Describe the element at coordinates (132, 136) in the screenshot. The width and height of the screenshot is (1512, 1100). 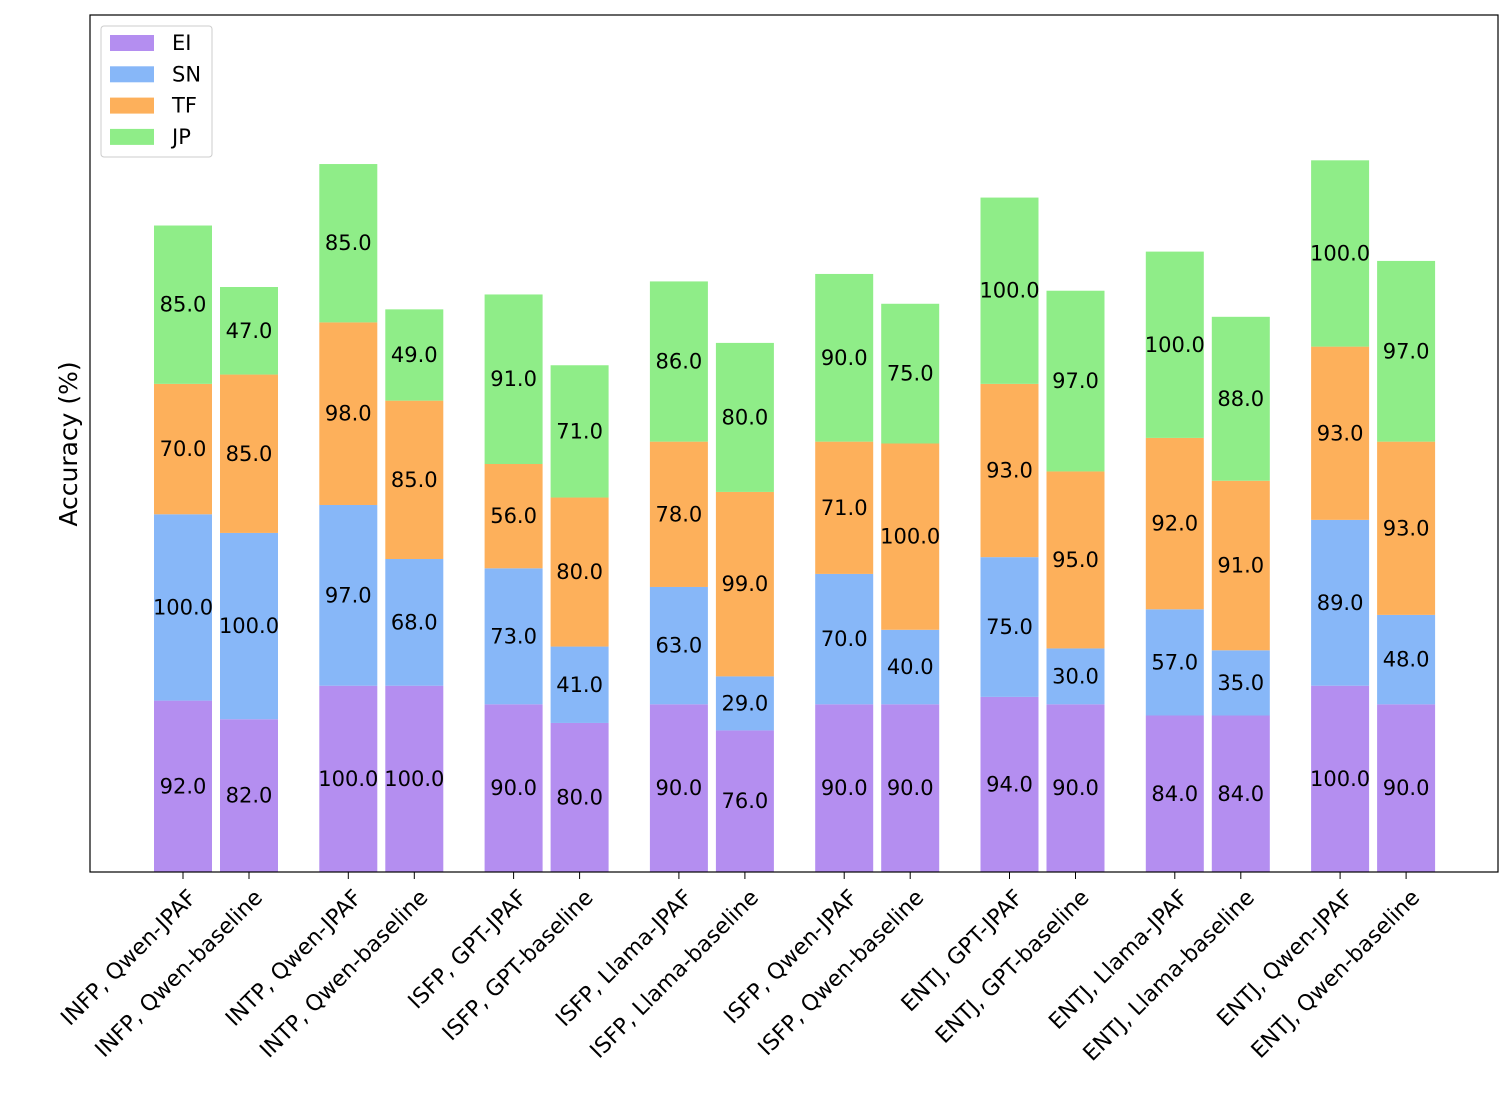
I see `legend-swatch-jp` at that location.